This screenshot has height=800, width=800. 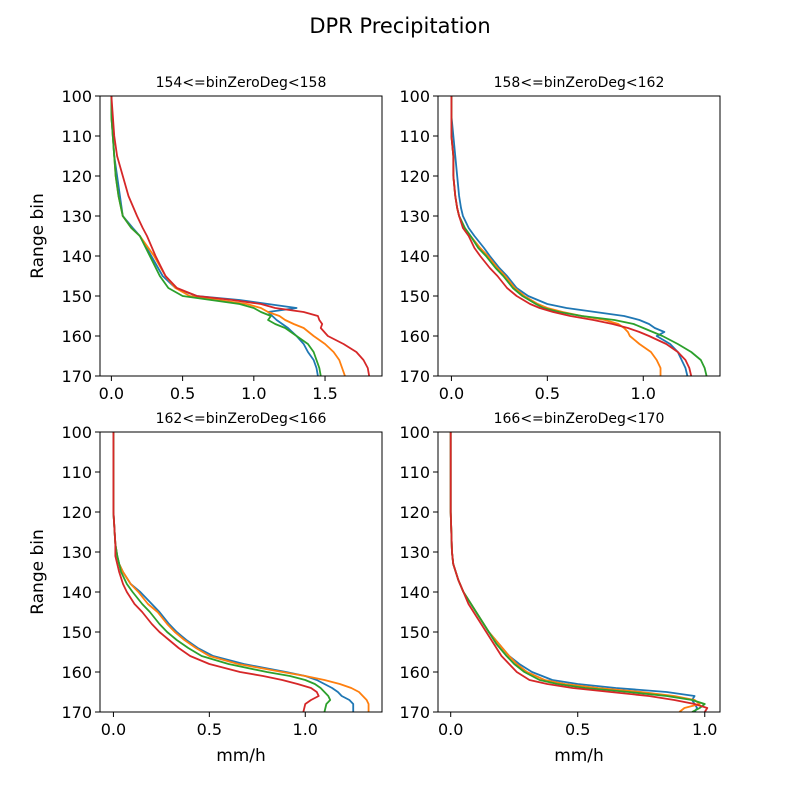 I want to click on x-tick-label: 1.5, so click(x=324, y=393).